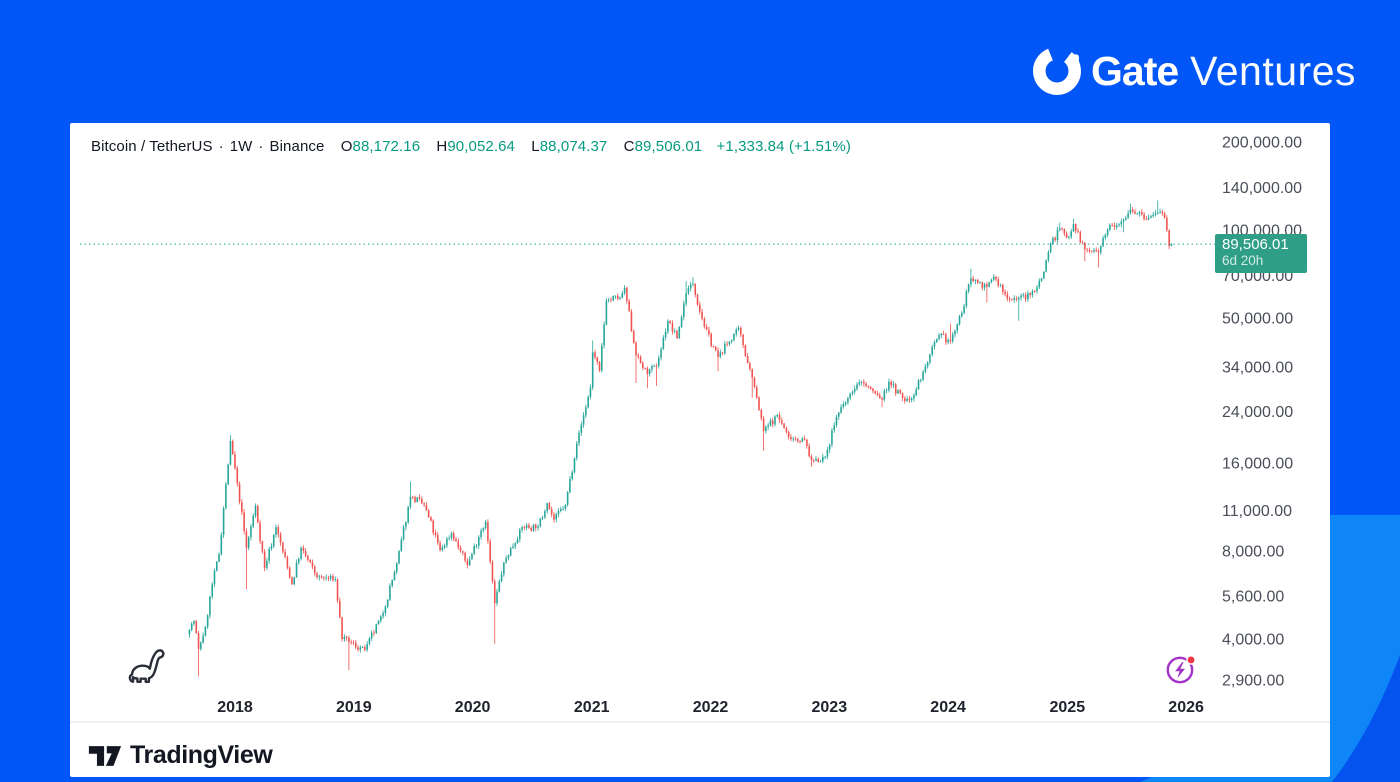  What do you see at coordinates (241, 146) in the screenshot?
I see `interval-label: 1W` at bounding box center [241, 146].